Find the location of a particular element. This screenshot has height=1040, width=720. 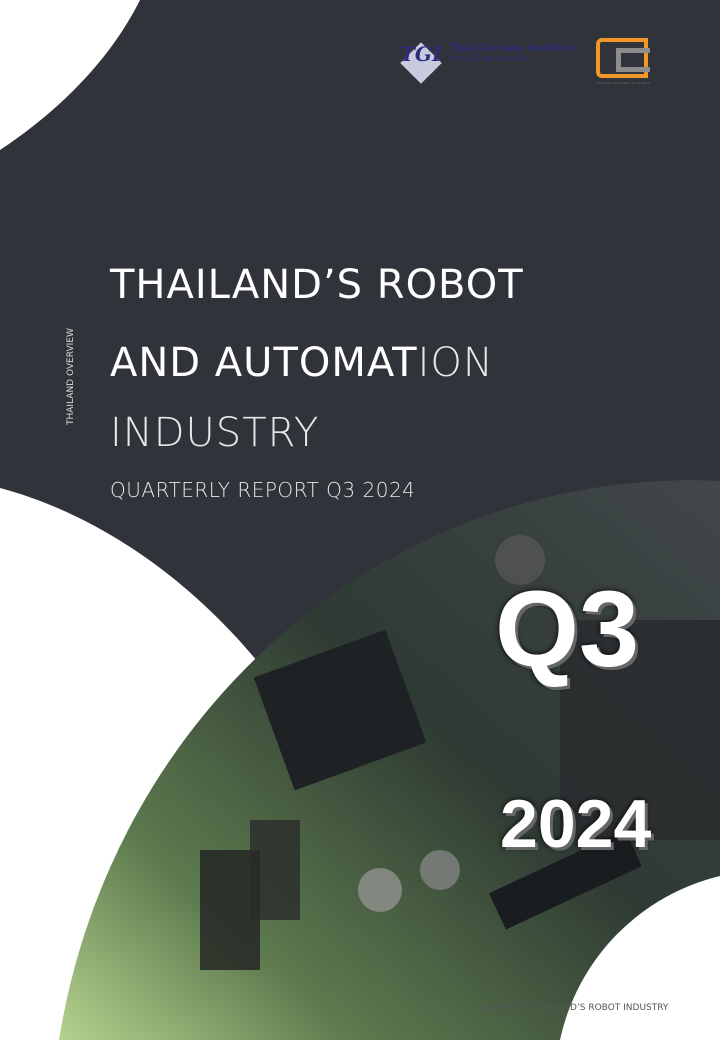

title-line-2: AND AUTOMATION is located at coordinates (302, 363).